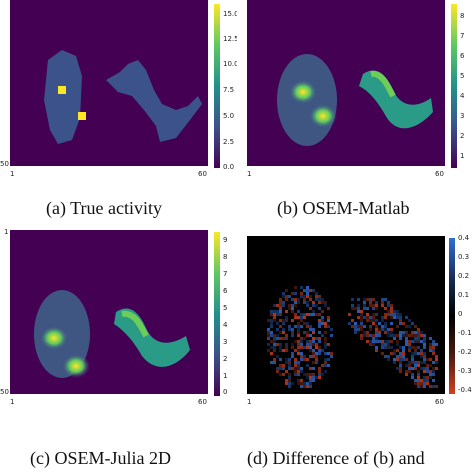 The height and width of the screenshot is (474, 474). What do you see at coordinates (452, 316) in the screenshot?
I see `colorbar-d` at bounding box center [452, 316].